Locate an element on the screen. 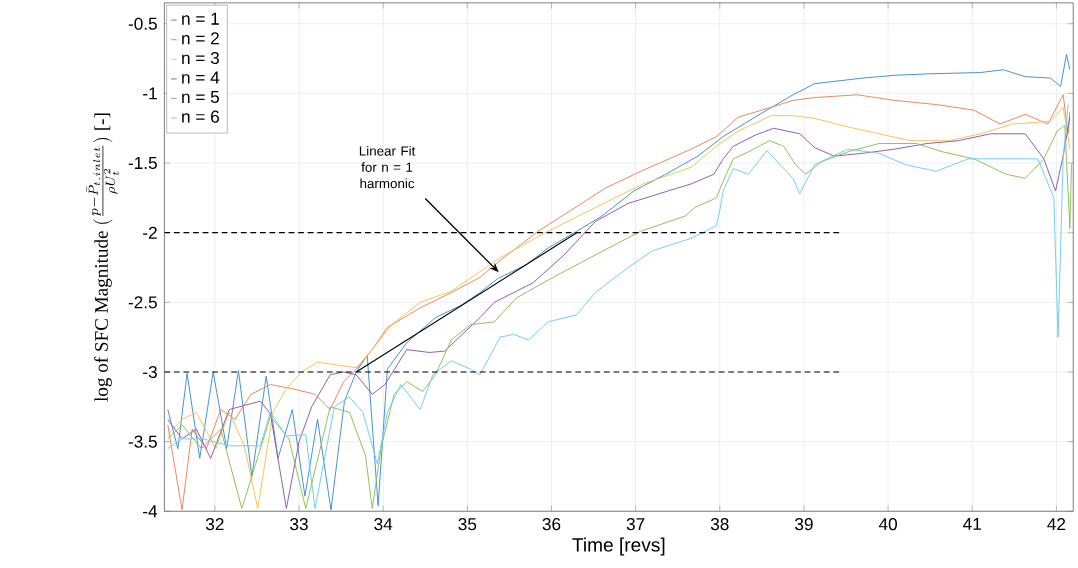 The height and width of the screenshot is (568, 1078). x-tick-label: 38 is located at coordinates (719, 524).